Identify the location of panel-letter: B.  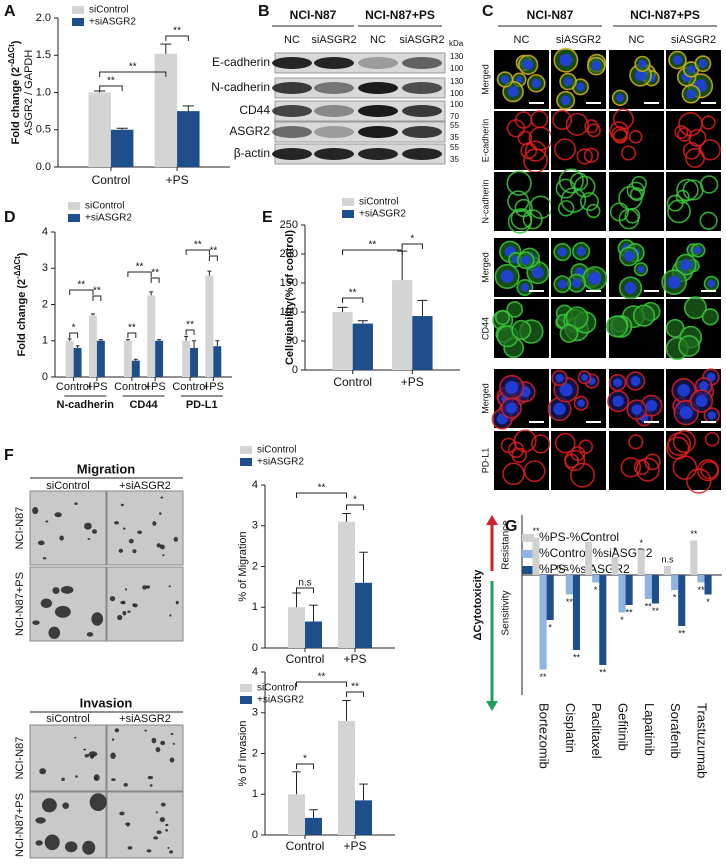
(264, 11).